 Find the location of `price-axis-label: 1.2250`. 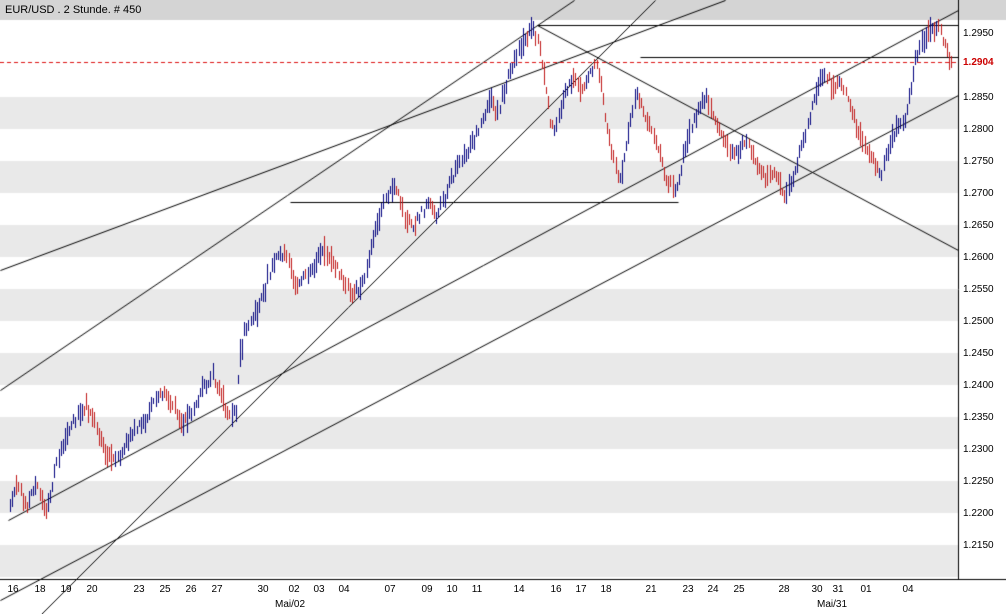

price-axis-label: 1.2250 is located at coordinates (978, 481).